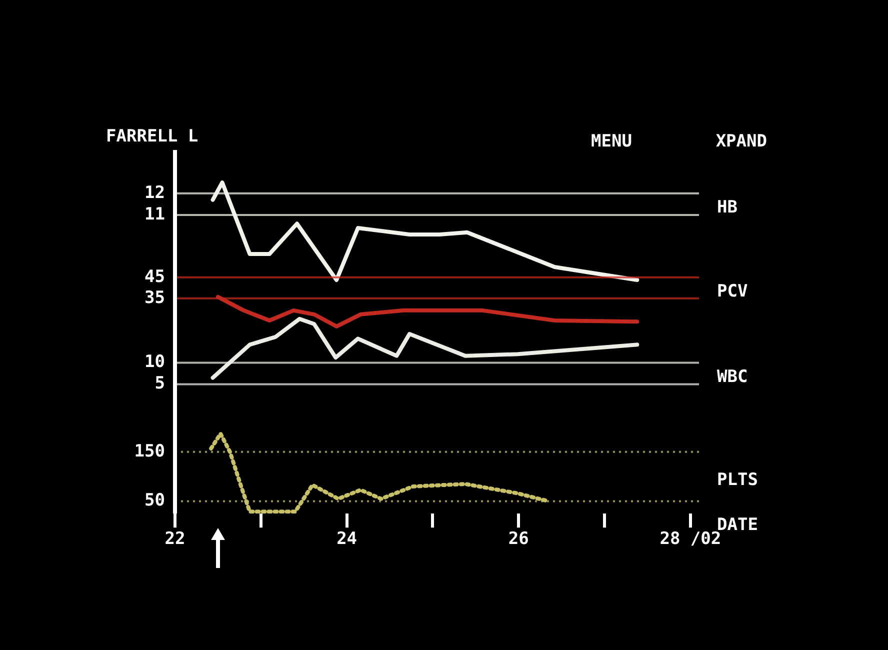 The image size is (888, 650). What do you see at coordinates (154, 192) in the screenshot?
I see `y-tick-label: 12` at bounding box center [154, 192].